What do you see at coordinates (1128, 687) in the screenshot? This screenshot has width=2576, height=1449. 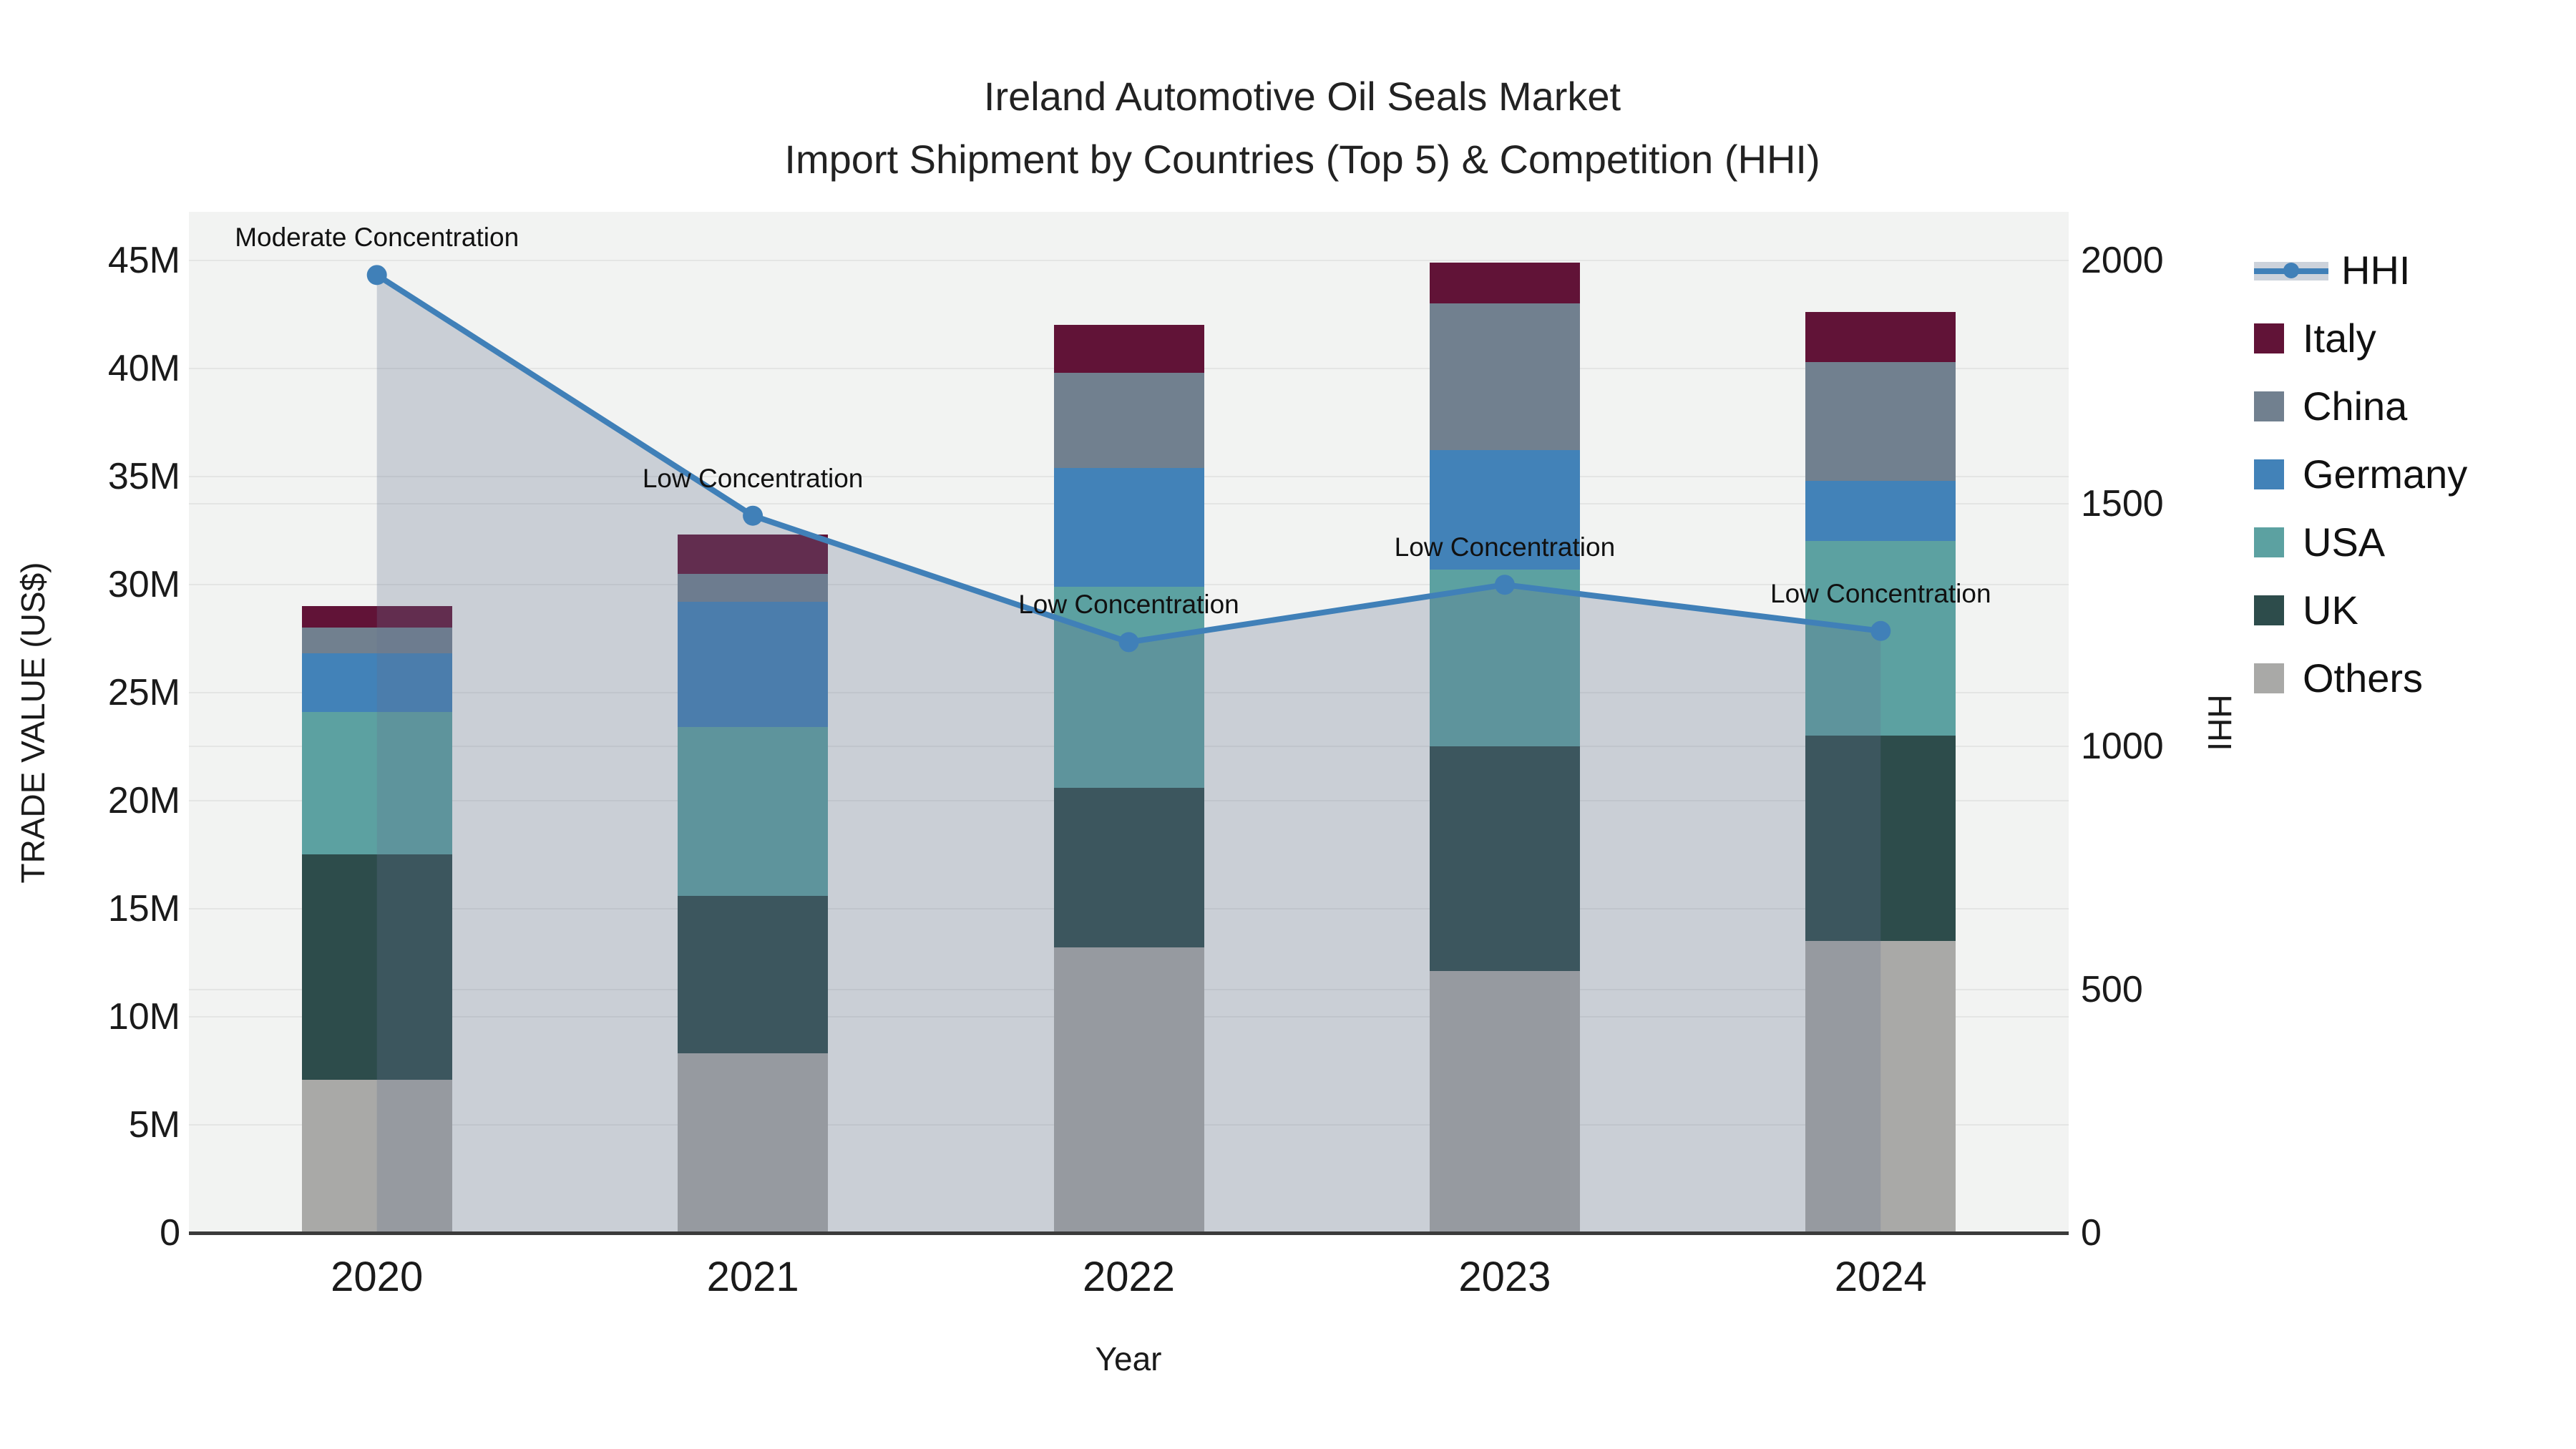 I see `bar-segment-usa-2022` at bounding box center [1128, 687].